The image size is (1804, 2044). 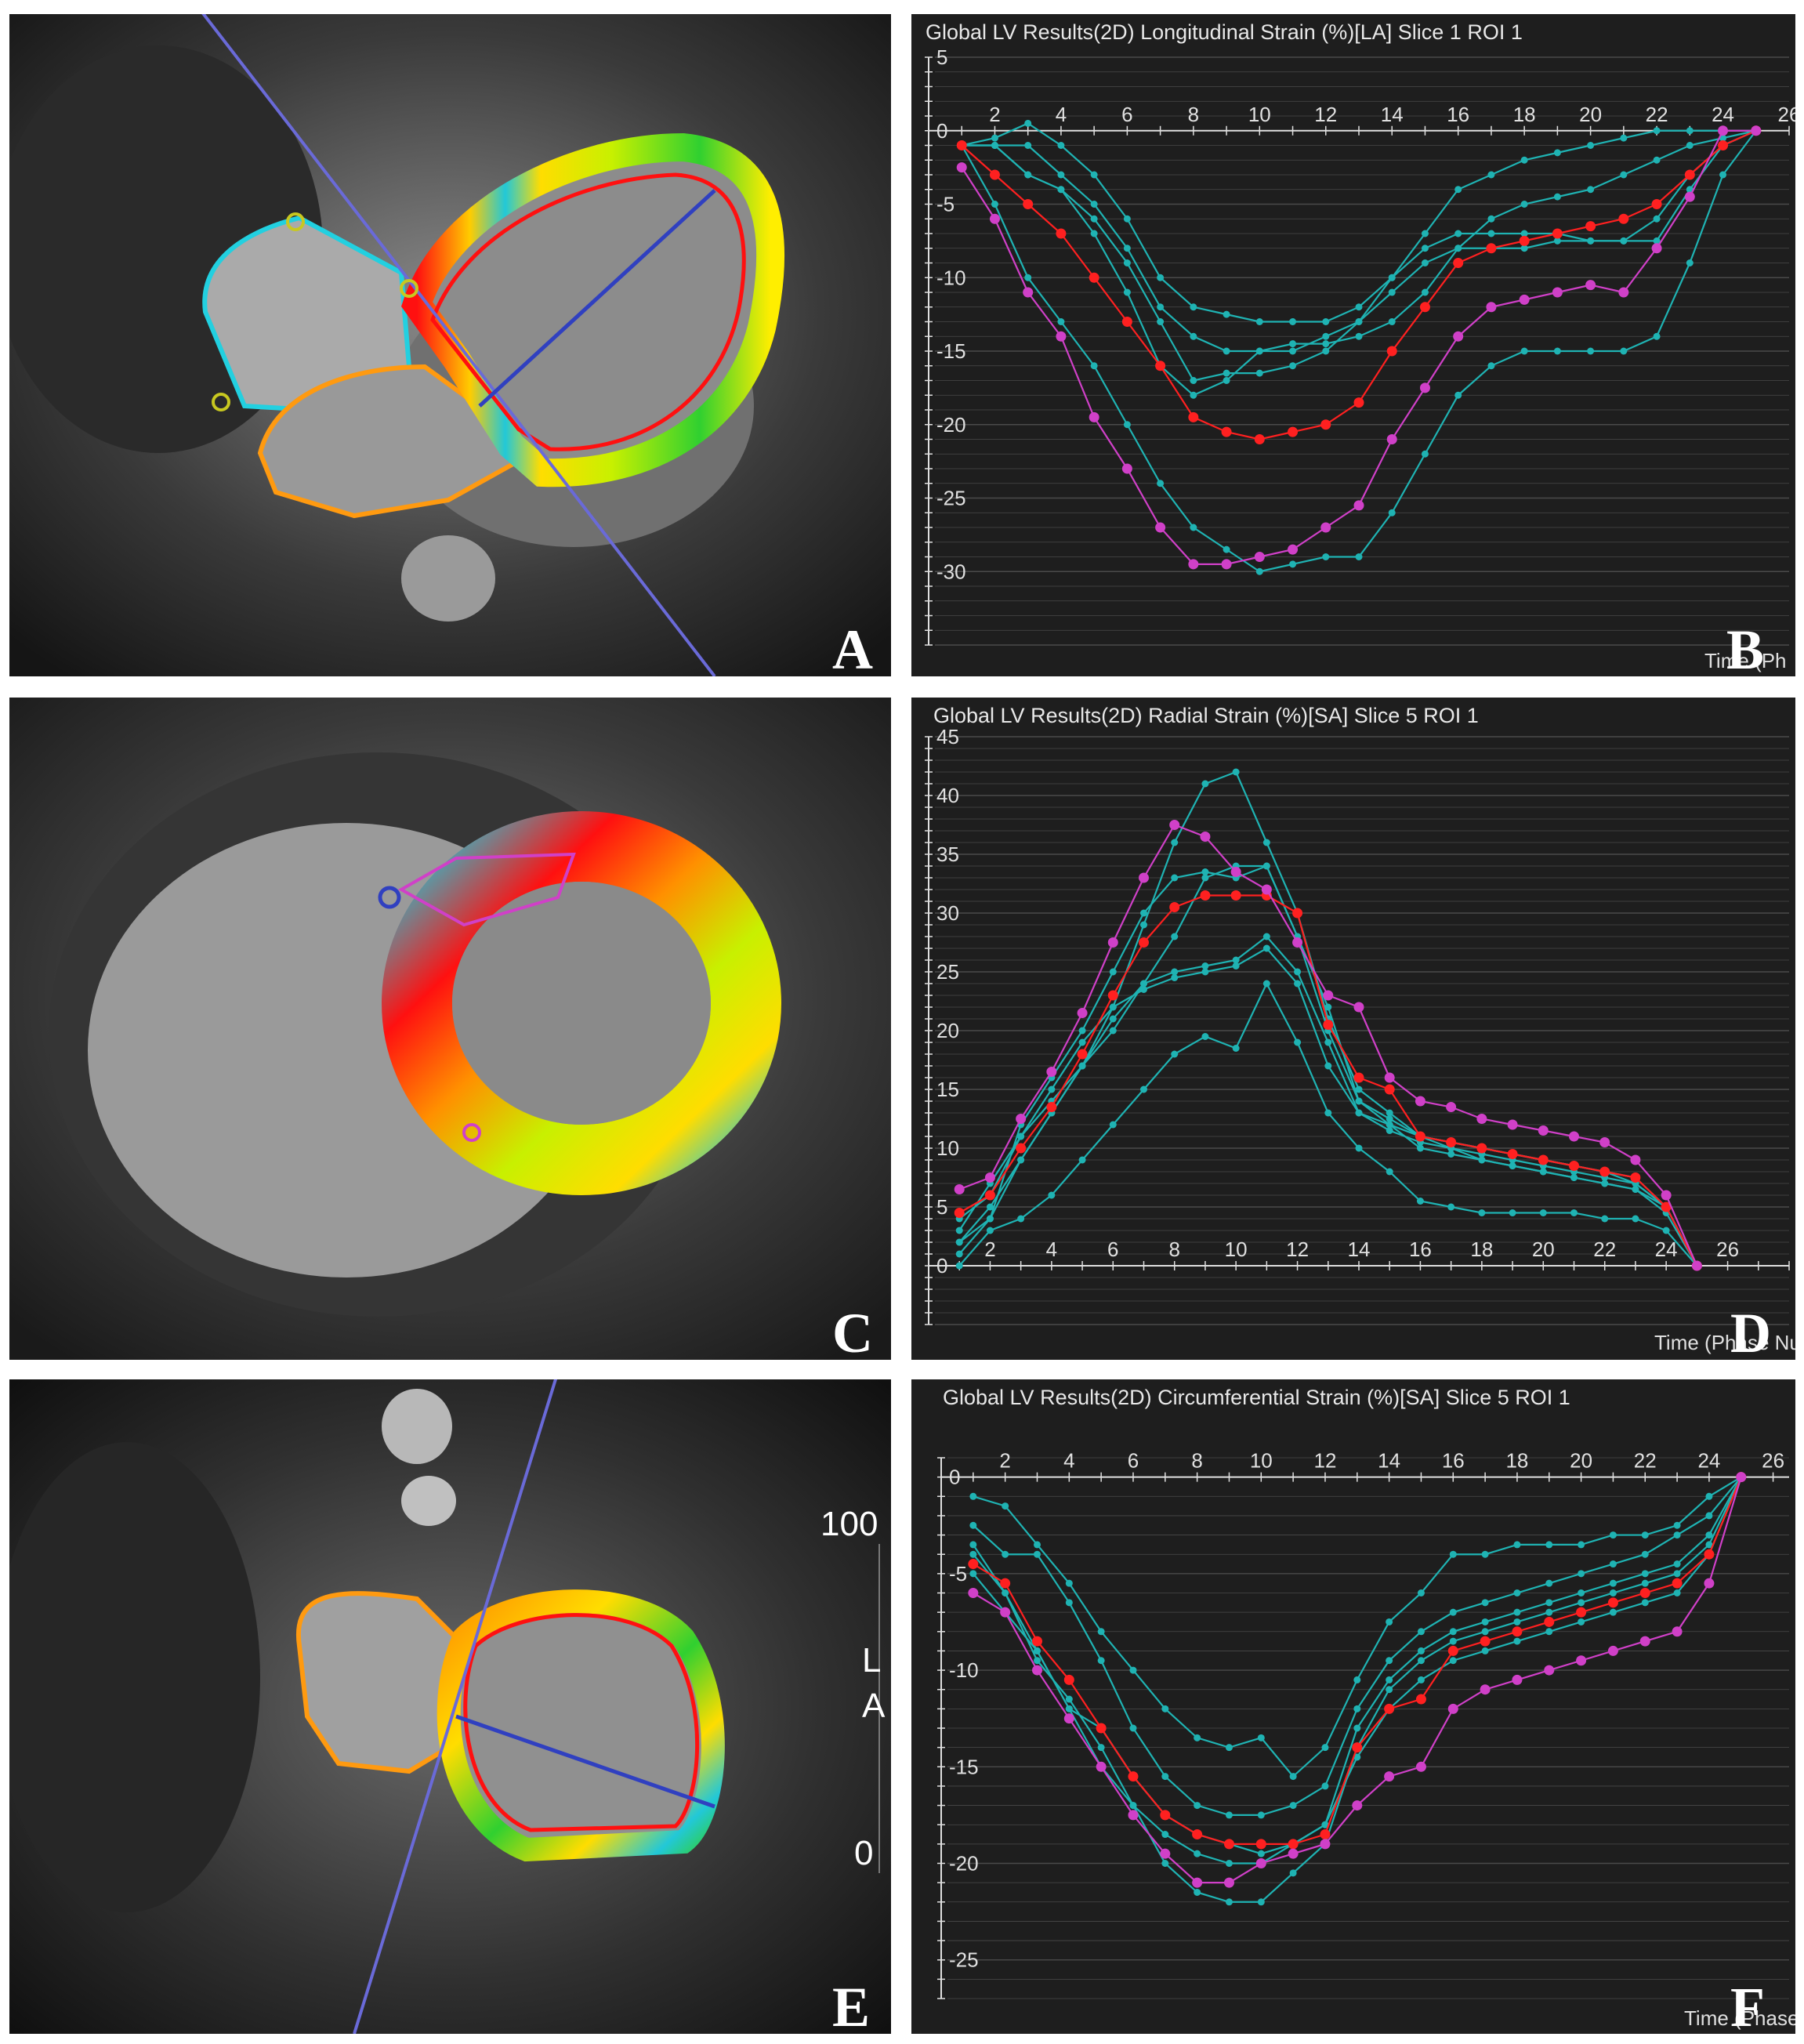 I want to click on scale-label-mid: L A, so click(x=874, y=1683).